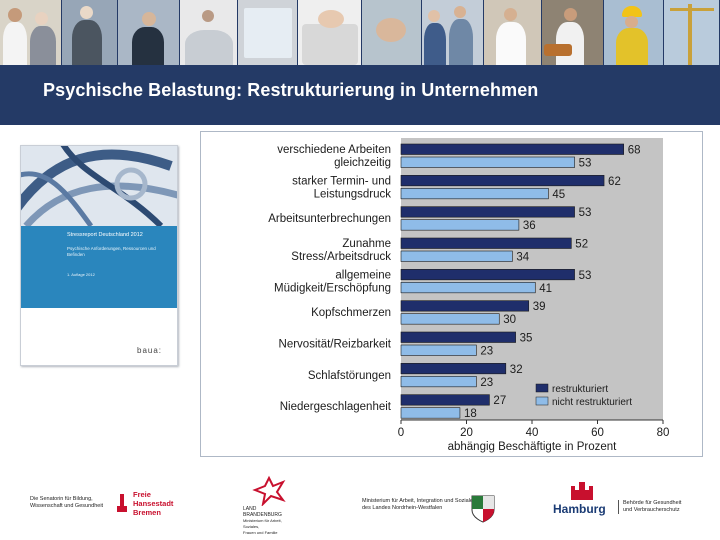  Describe the element at coordinates (149, 32) in the screenshot. I see `call-center-photo` at that location.